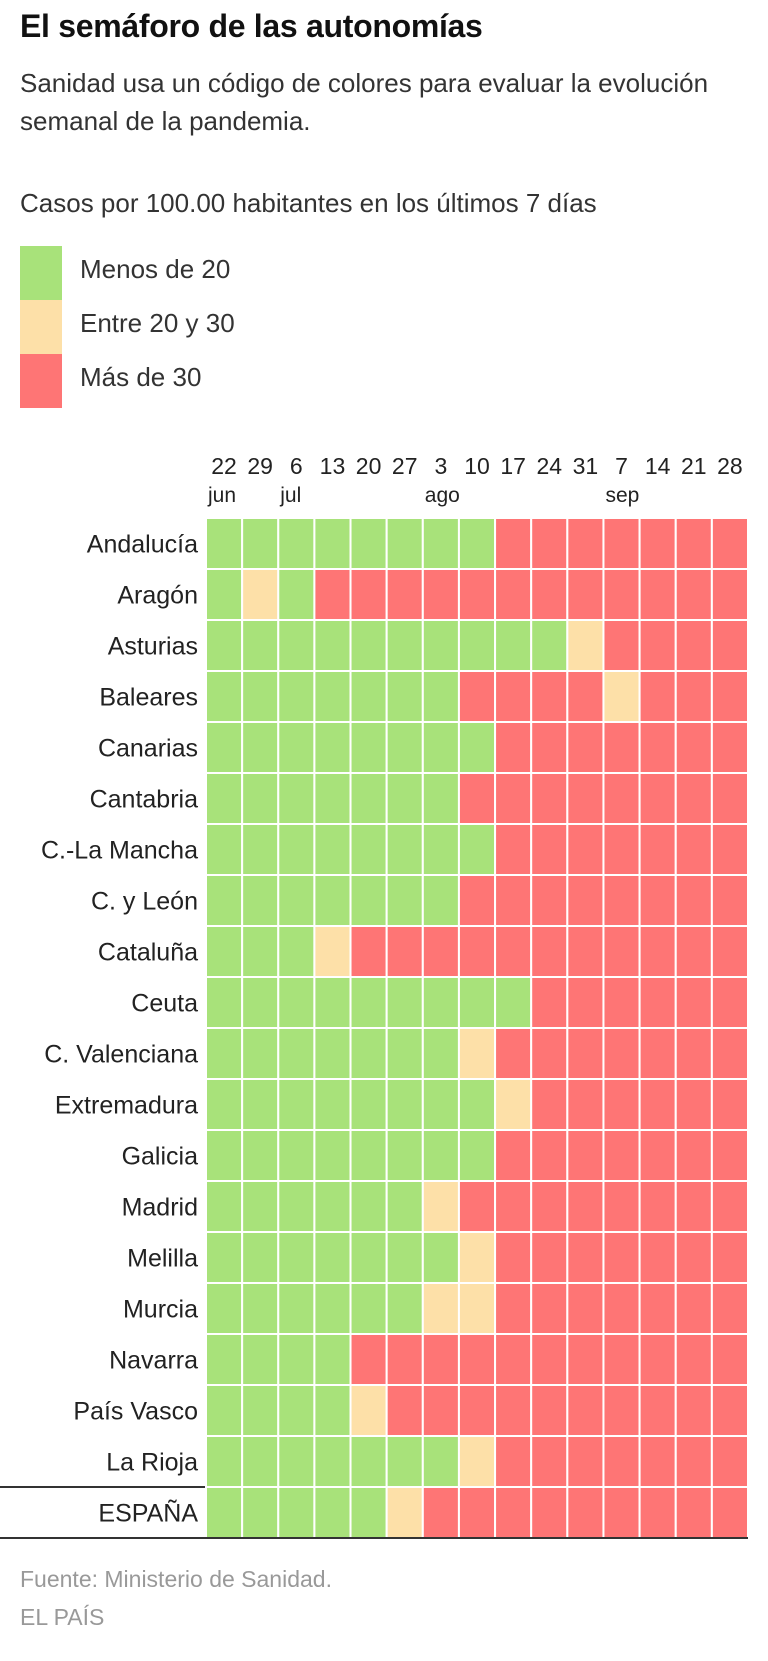 The height and width of the screenshot is (1661, 768). I want to click on legend-item-high: Más de 30, so click(220, 381).